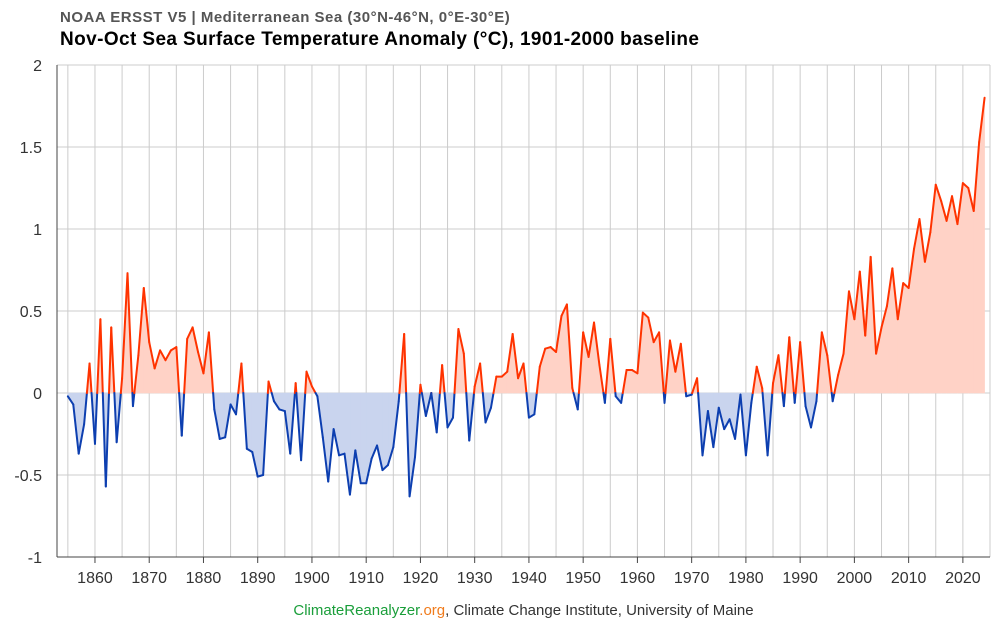 This screenshot has width=1000, height=625. I want to click on x-tick-label: 1960, so click(638, 578).